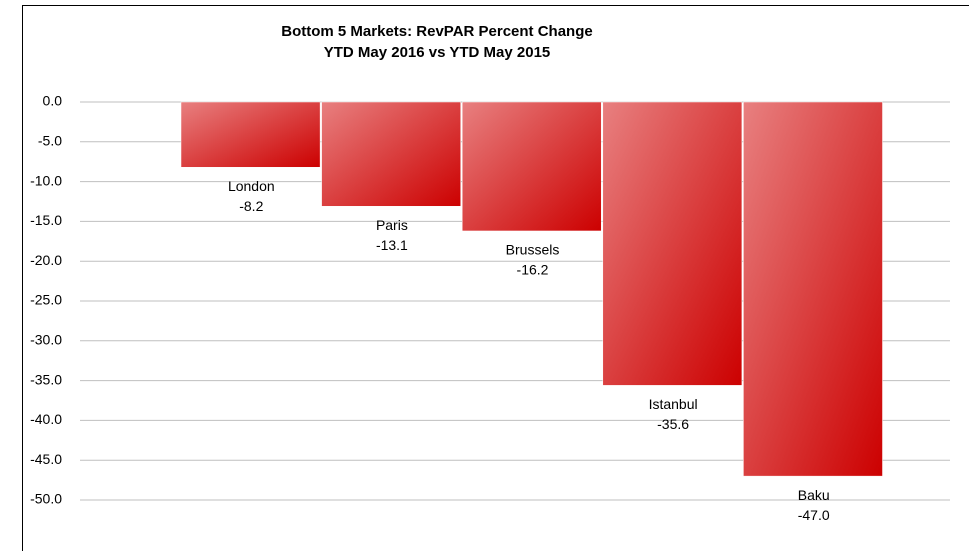 This screenshot has height=551, width=969. What do you see at coordinates (814, 515) in the screenshot?
I see `data-label: -47.0` at bounding box center [814, 515].